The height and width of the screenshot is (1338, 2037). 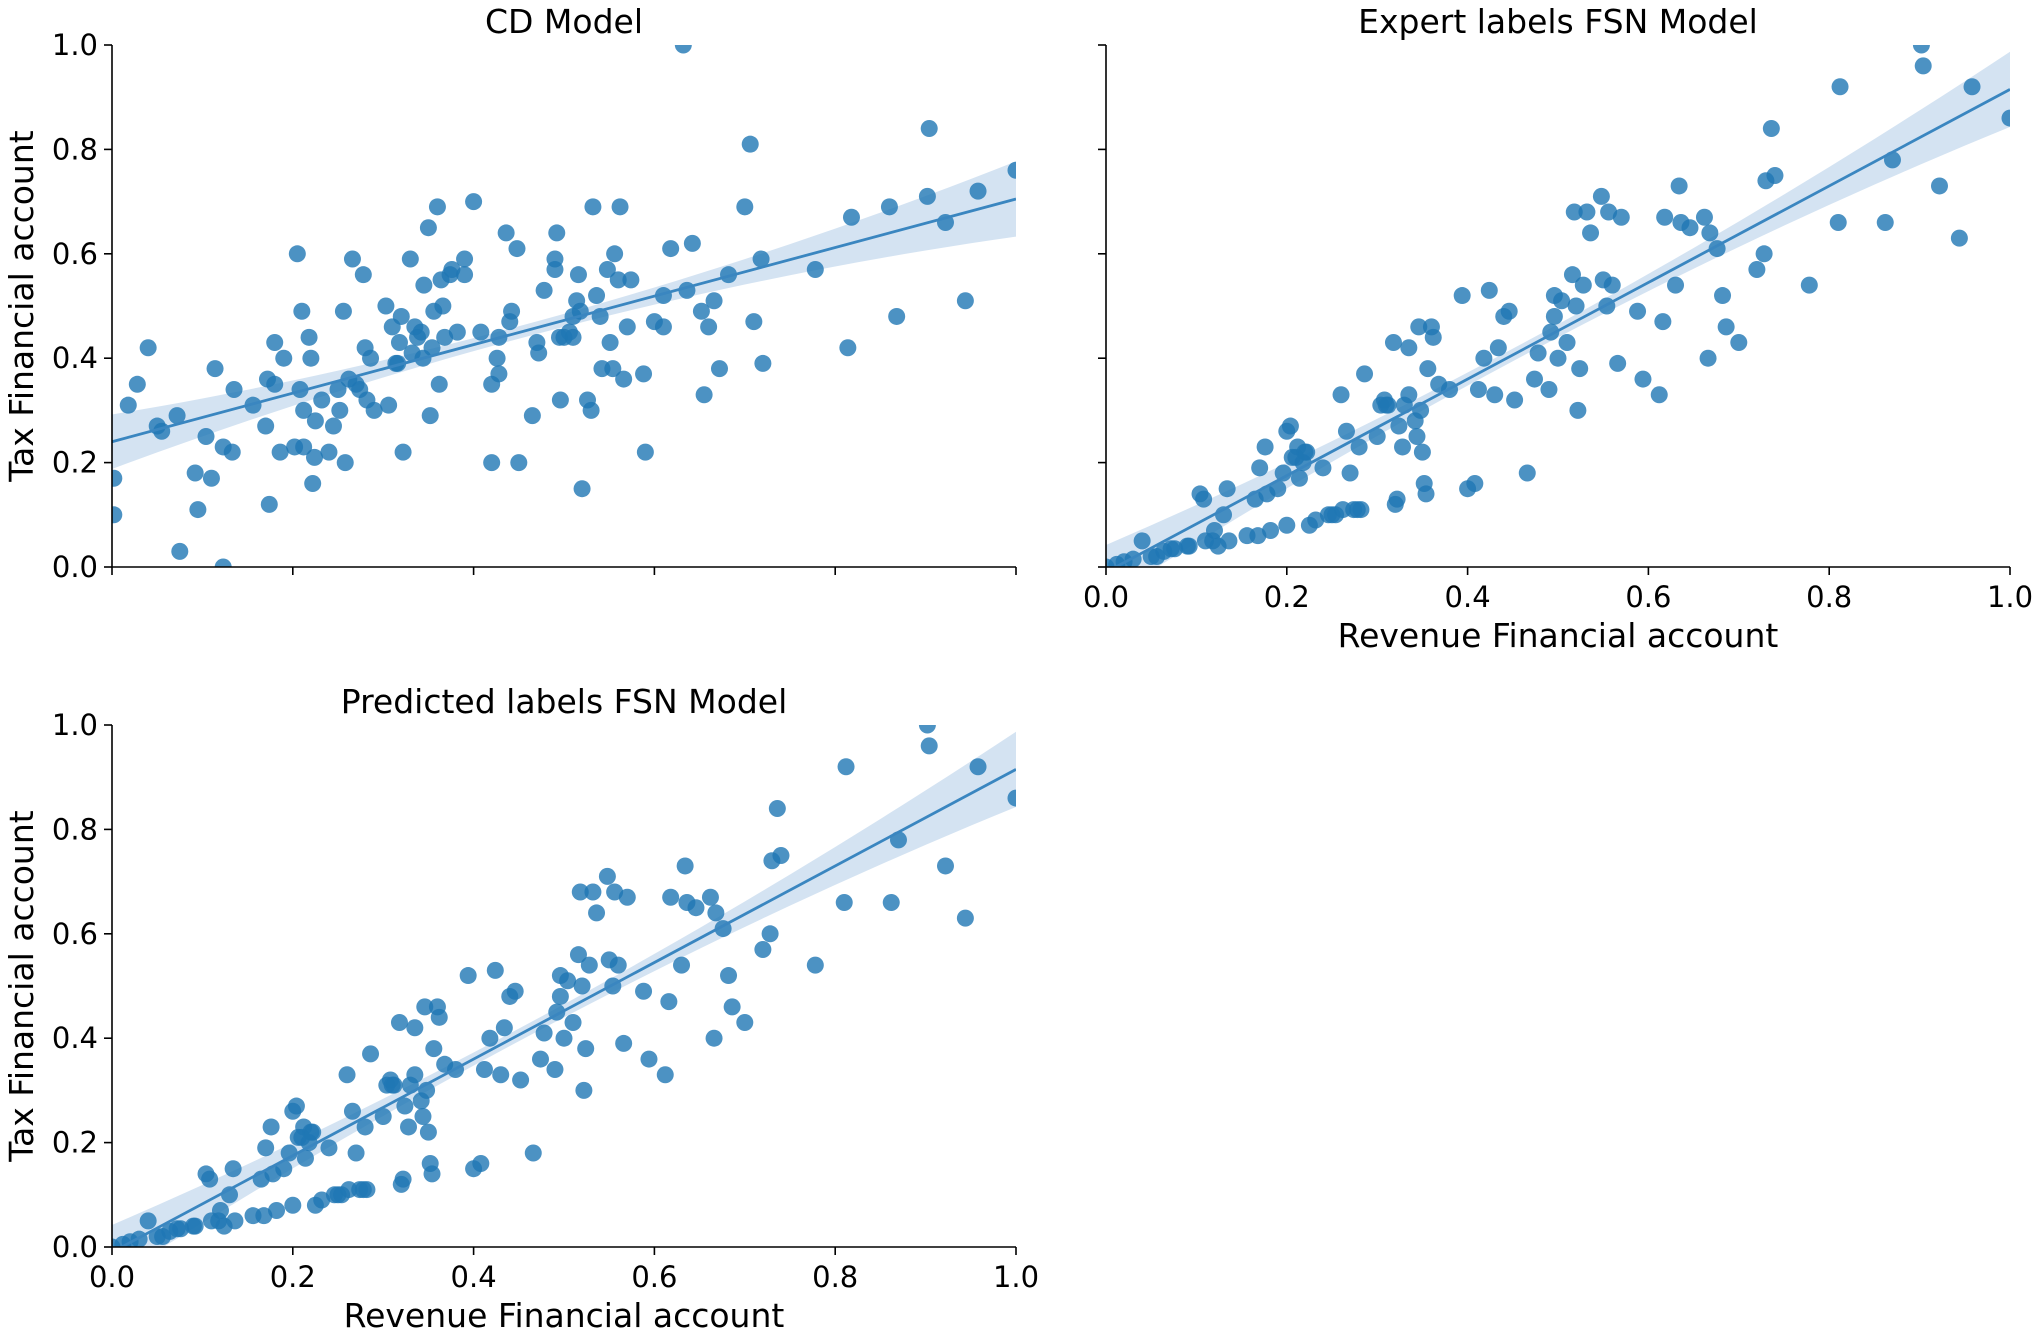 I want to click on confidence-band, so click(x=564, y=315).